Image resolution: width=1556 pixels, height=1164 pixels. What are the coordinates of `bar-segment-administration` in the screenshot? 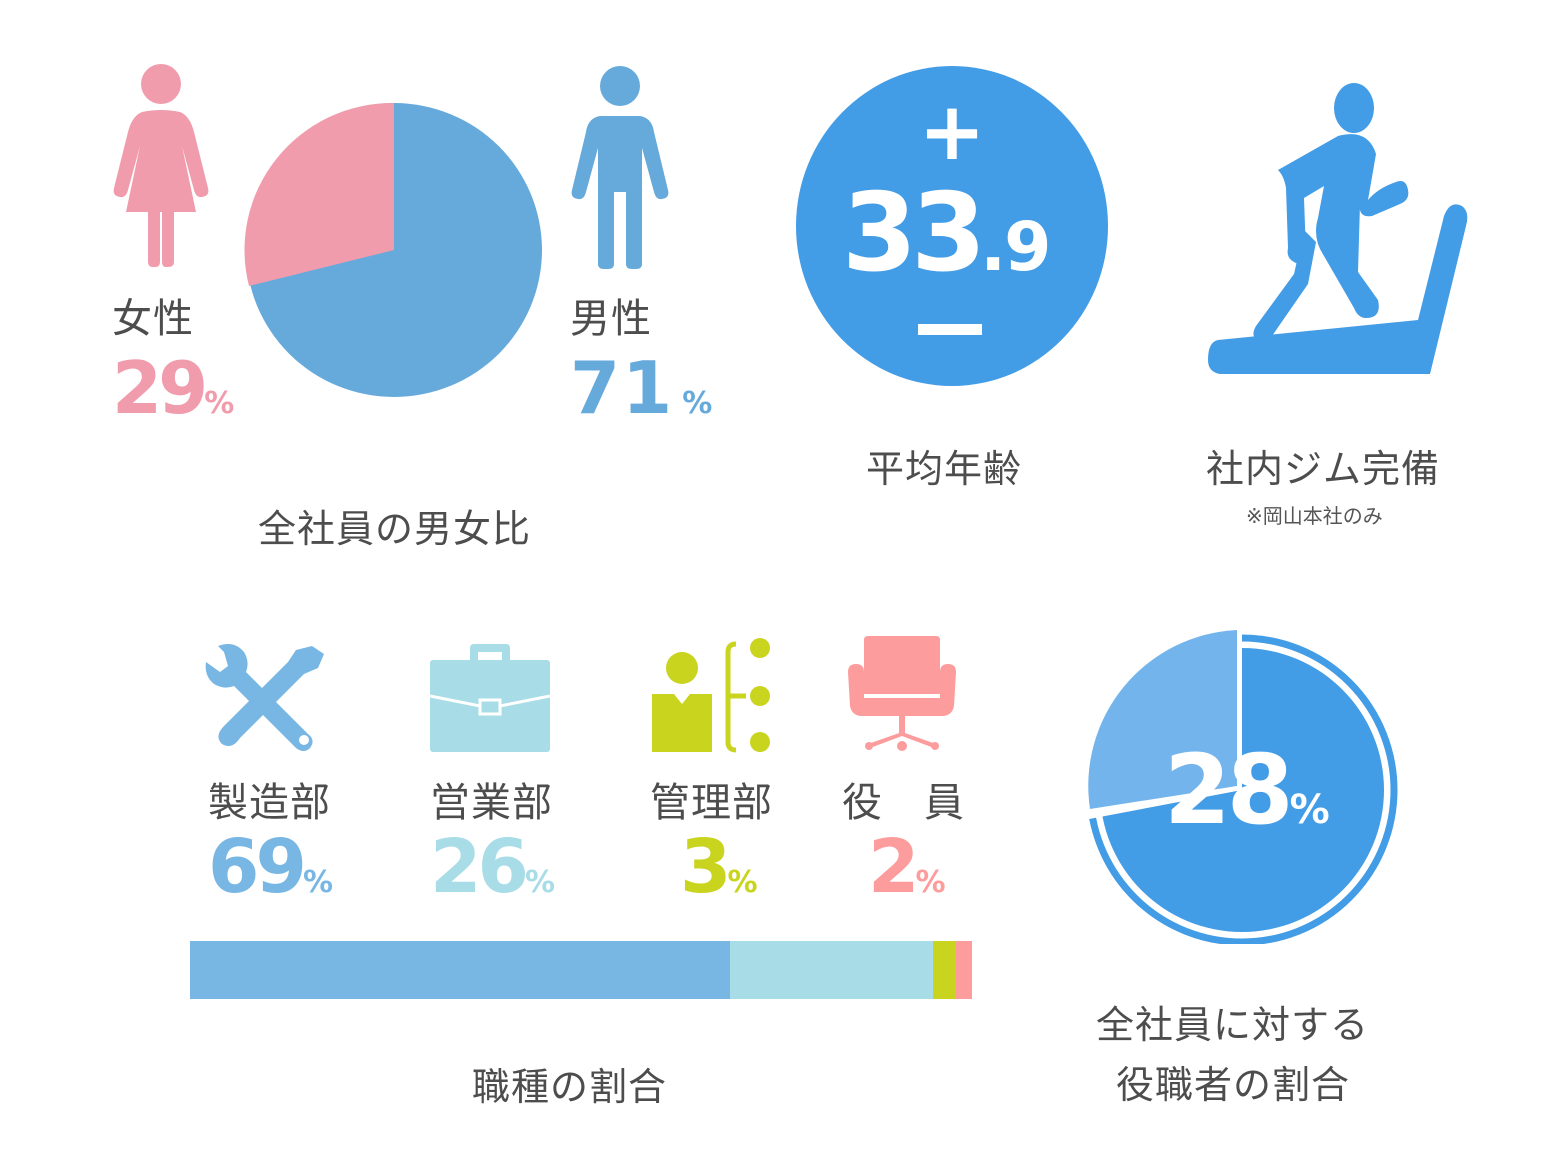 It's located at (944, 970).